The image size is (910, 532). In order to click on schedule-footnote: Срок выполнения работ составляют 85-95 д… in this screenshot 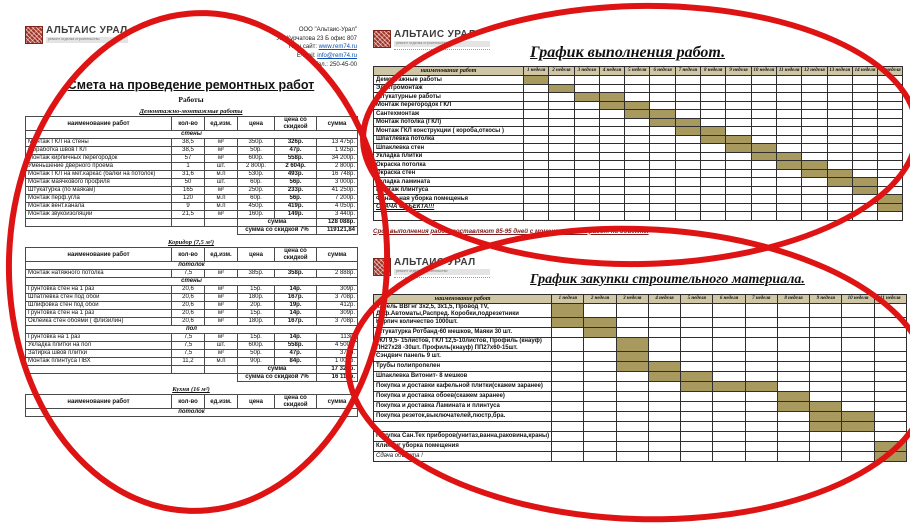, I will do `click(511, 231)`.